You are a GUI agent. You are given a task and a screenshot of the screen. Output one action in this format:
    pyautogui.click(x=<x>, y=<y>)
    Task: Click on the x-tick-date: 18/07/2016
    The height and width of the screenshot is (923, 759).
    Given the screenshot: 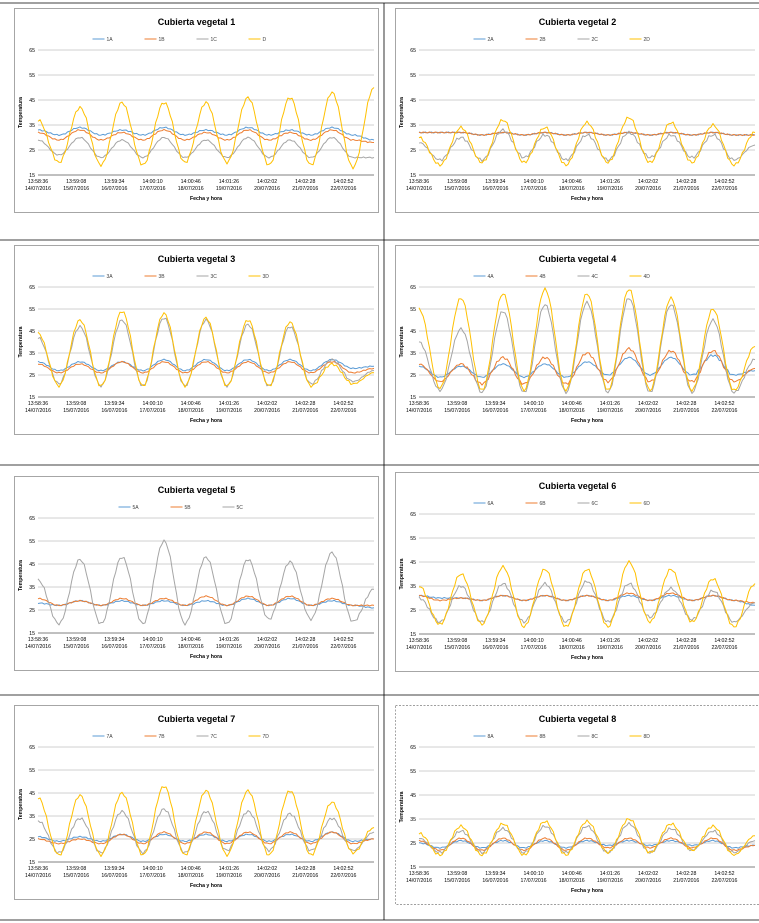 What is the action you would take?
    pyautogui.click(x=572, y=881)
    